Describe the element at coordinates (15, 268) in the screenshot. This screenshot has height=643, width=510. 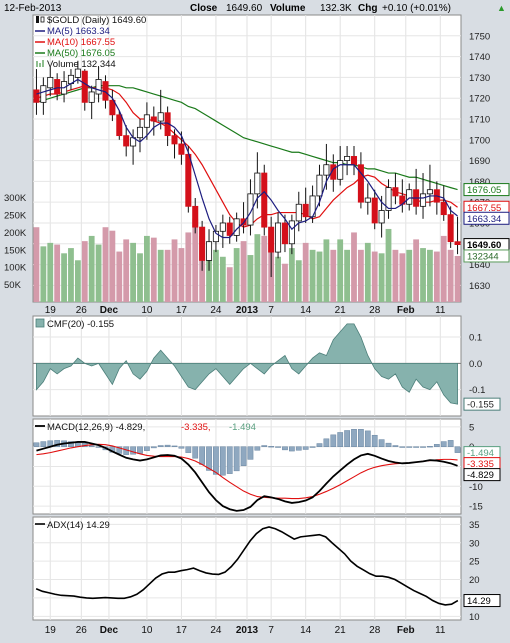
I see `volume-tick-label: 100K` at that location.